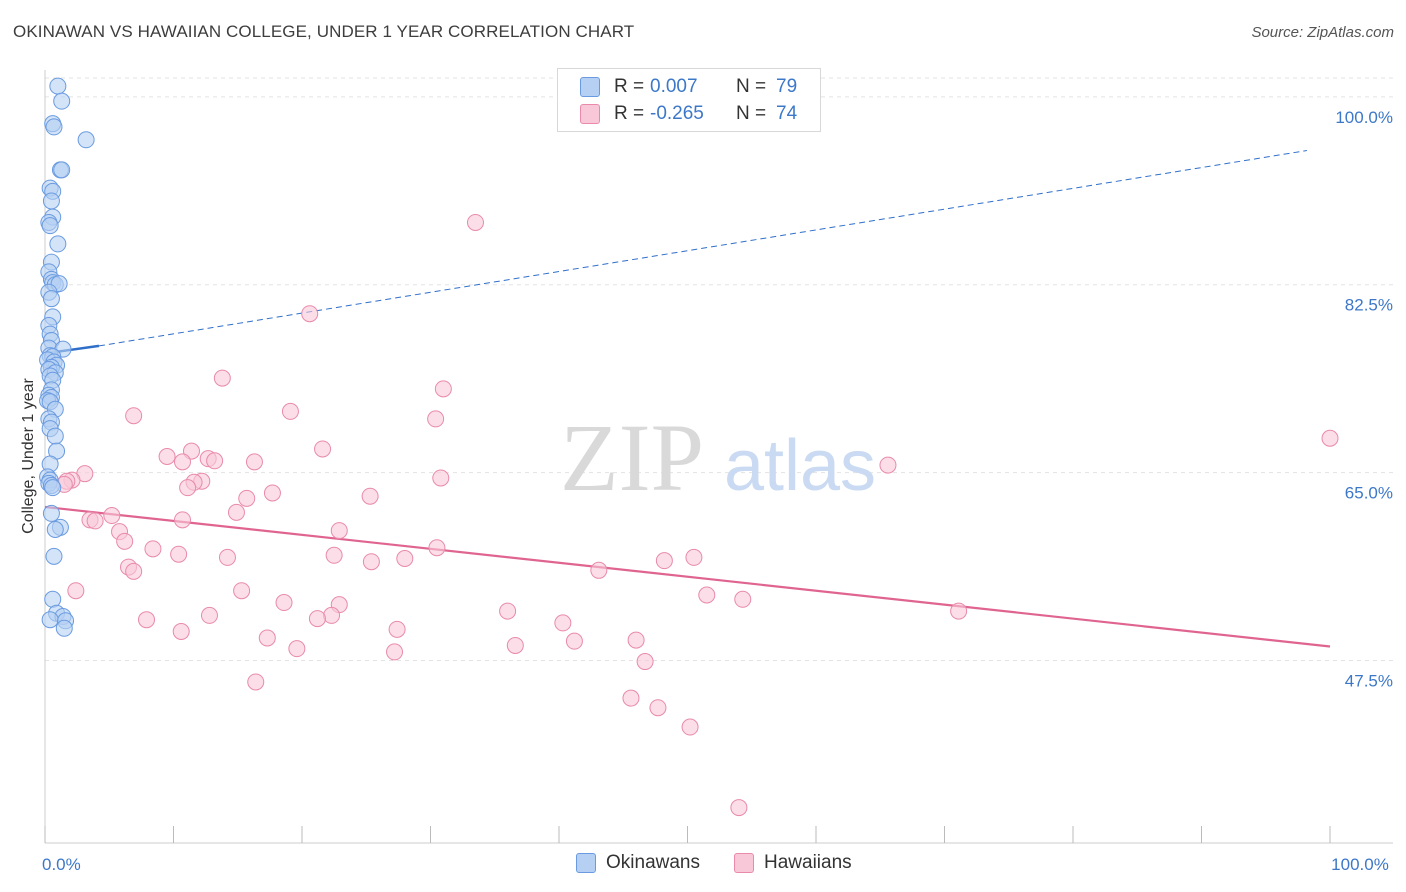 The width and height of the screenshot is (1406, 892). I want to click on legend-r-value: 0.007, so click(674, 86).